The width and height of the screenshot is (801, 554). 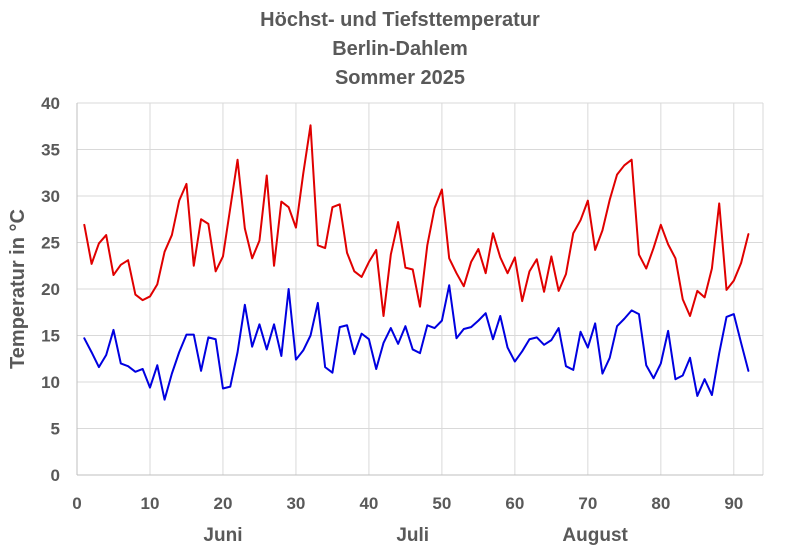 I want to click on month-label: Juli, so click(x=412, y=535).